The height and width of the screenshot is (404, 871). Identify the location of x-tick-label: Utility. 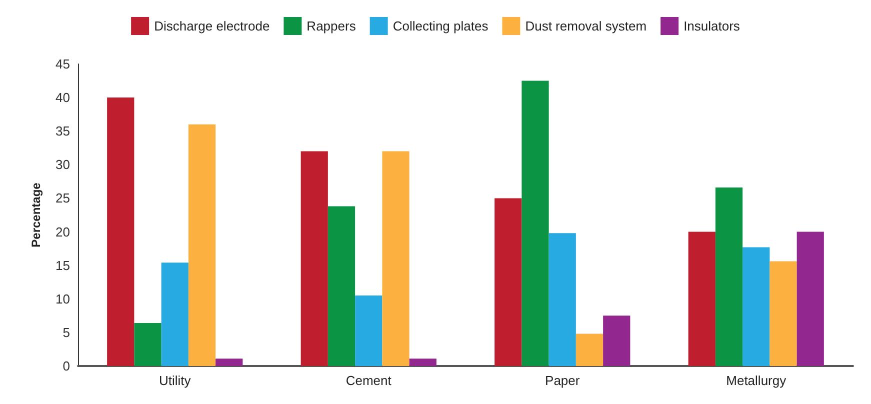
(175, 380).